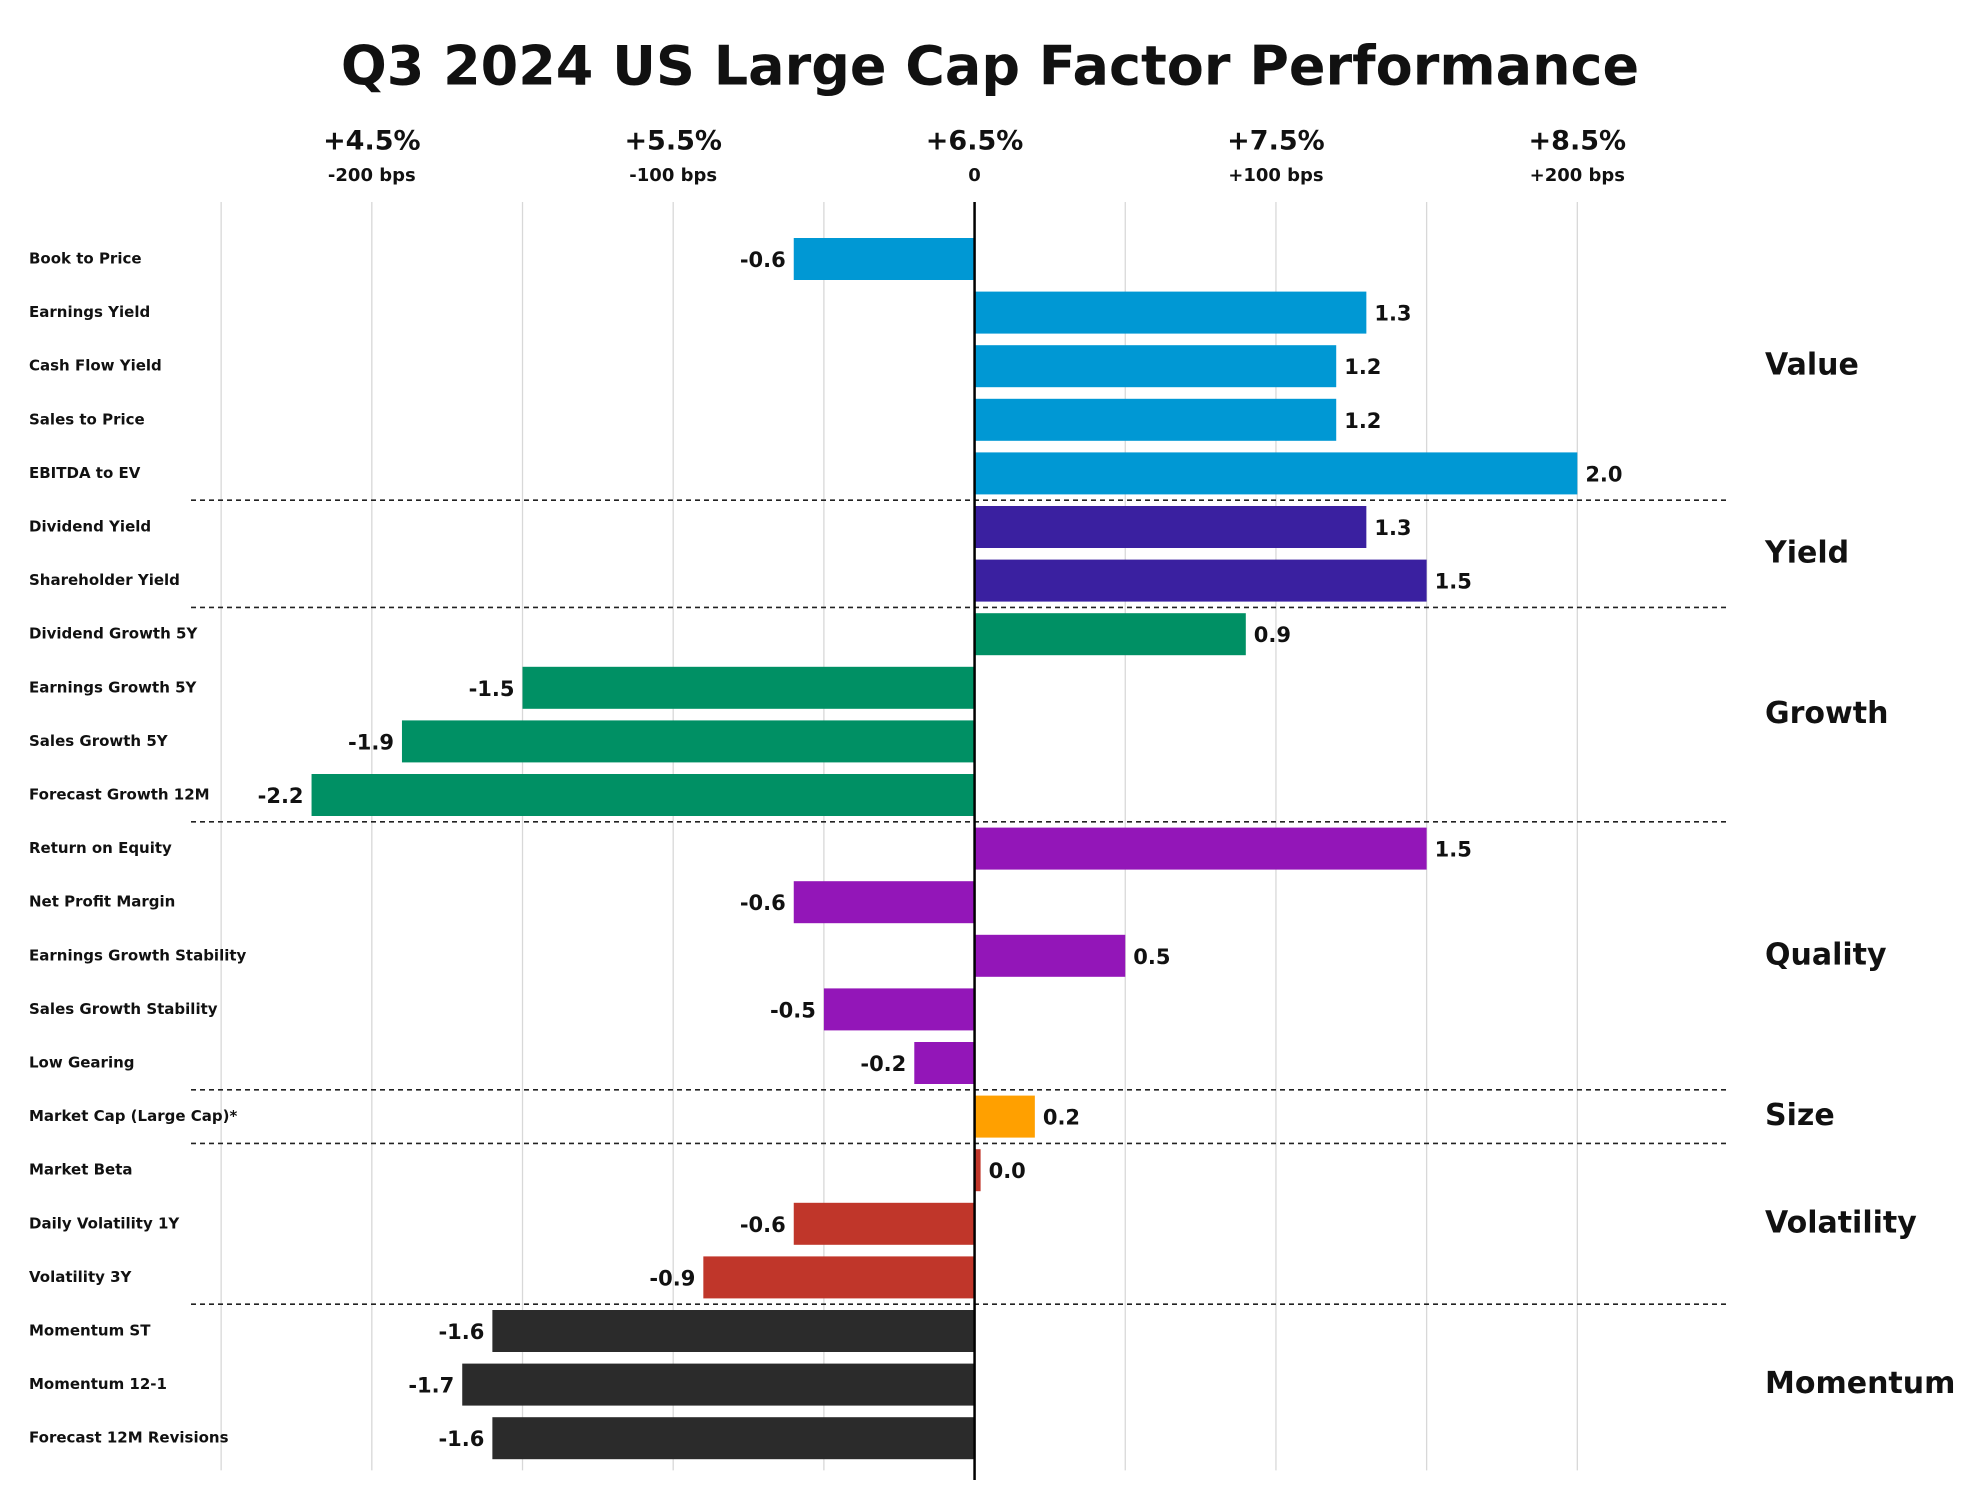 The width and height of the screenshot is (1981, 1511). What do you see at coordinates (82, 1063) in the screenshot?
I see `y-tick-label: Low Gearing` at bounding box center [82, 1063].